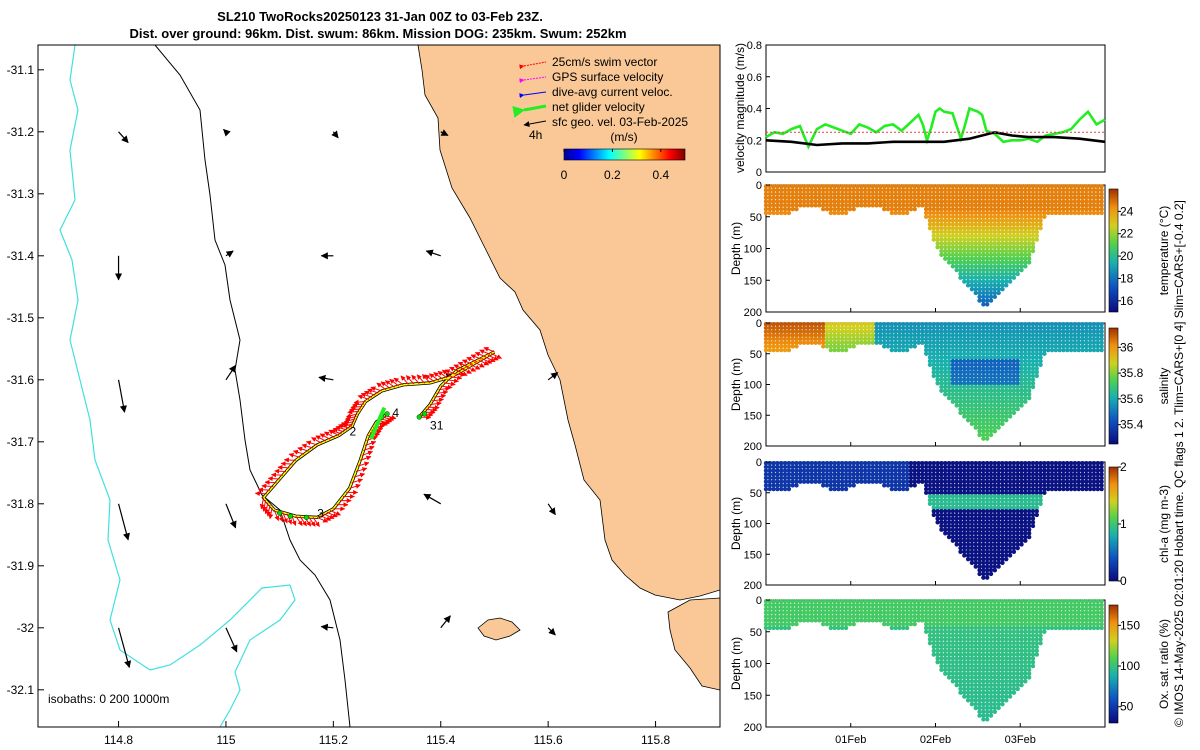 The height and width of the screenshot is (750, 1200). Describe the element at coordinates (533, 65) in the screenshot. I see `legend-swim-arrow` at that location.